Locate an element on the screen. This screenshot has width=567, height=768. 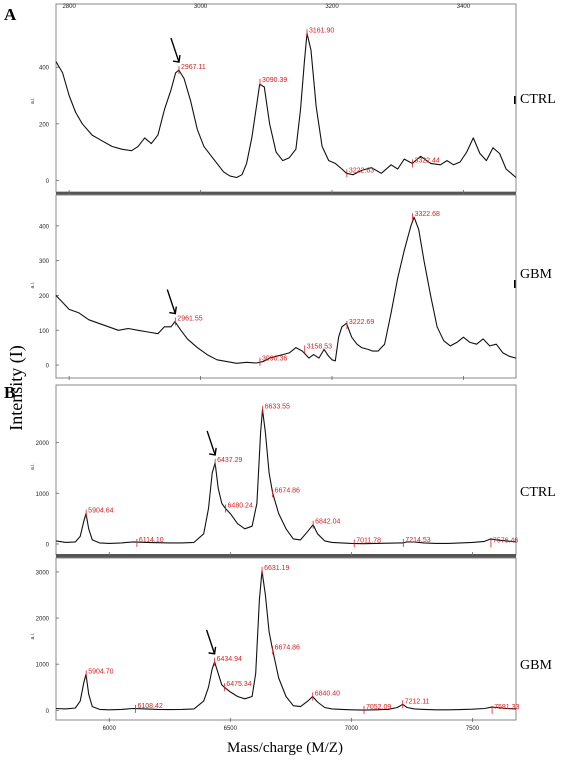
peak-label: 7212.11 is located at coordinates (417, 701).